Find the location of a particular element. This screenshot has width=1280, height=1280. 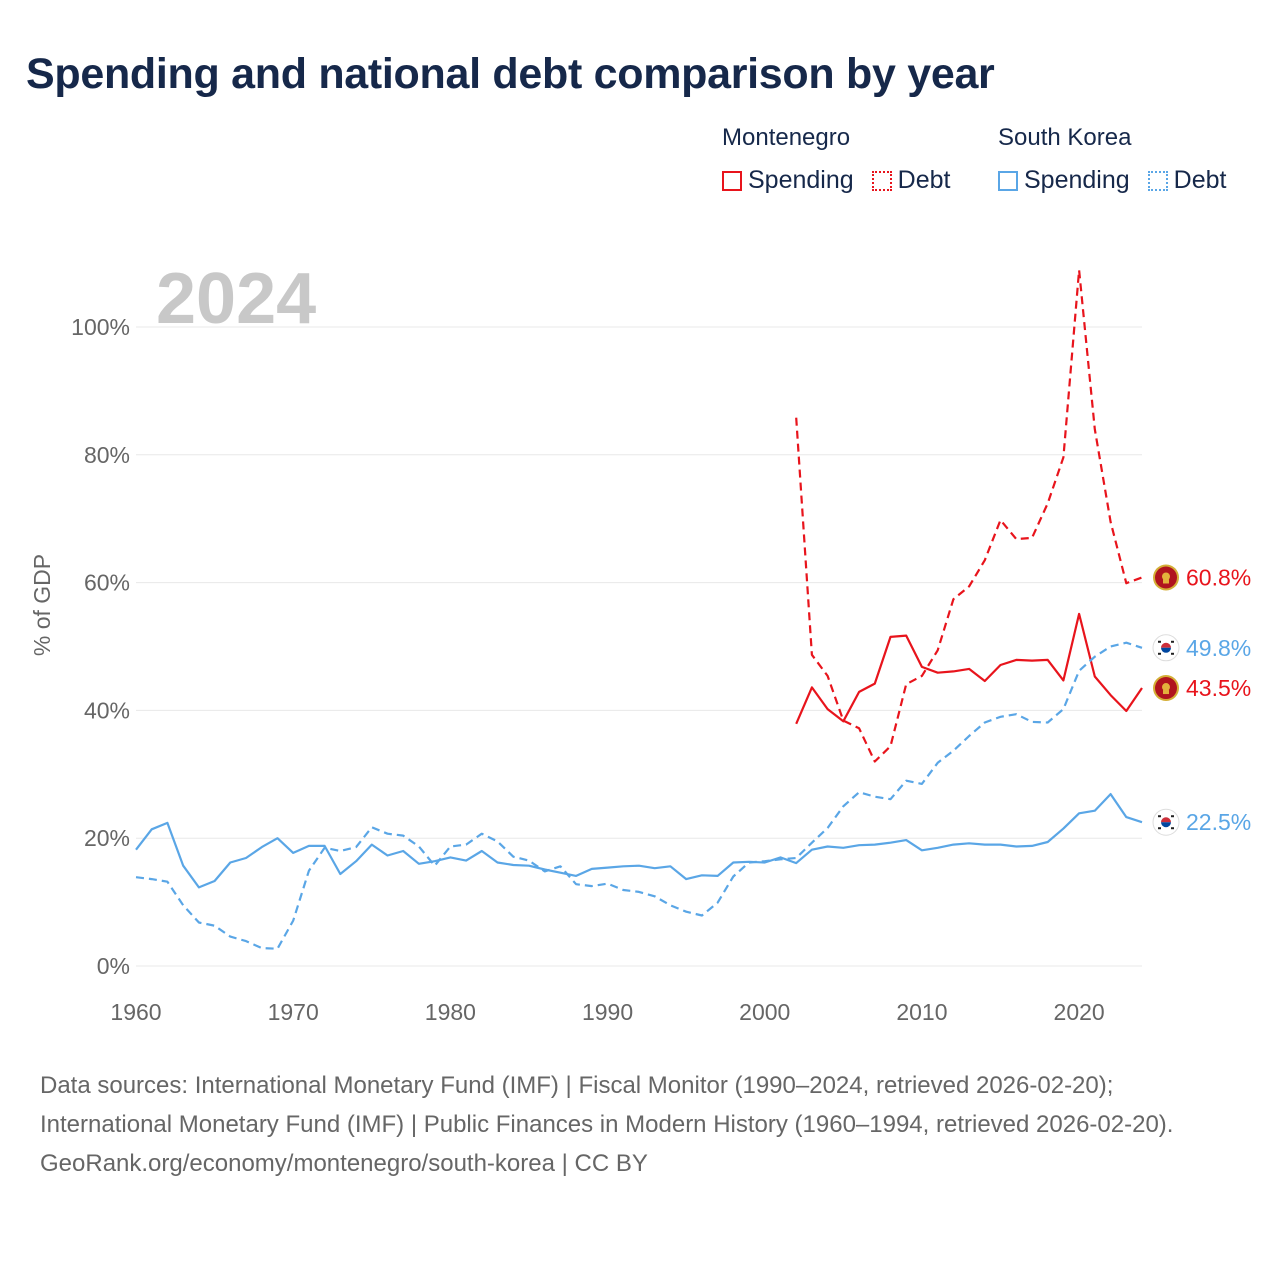

y-tick-label: 0% is located at coordinates (113, 966).